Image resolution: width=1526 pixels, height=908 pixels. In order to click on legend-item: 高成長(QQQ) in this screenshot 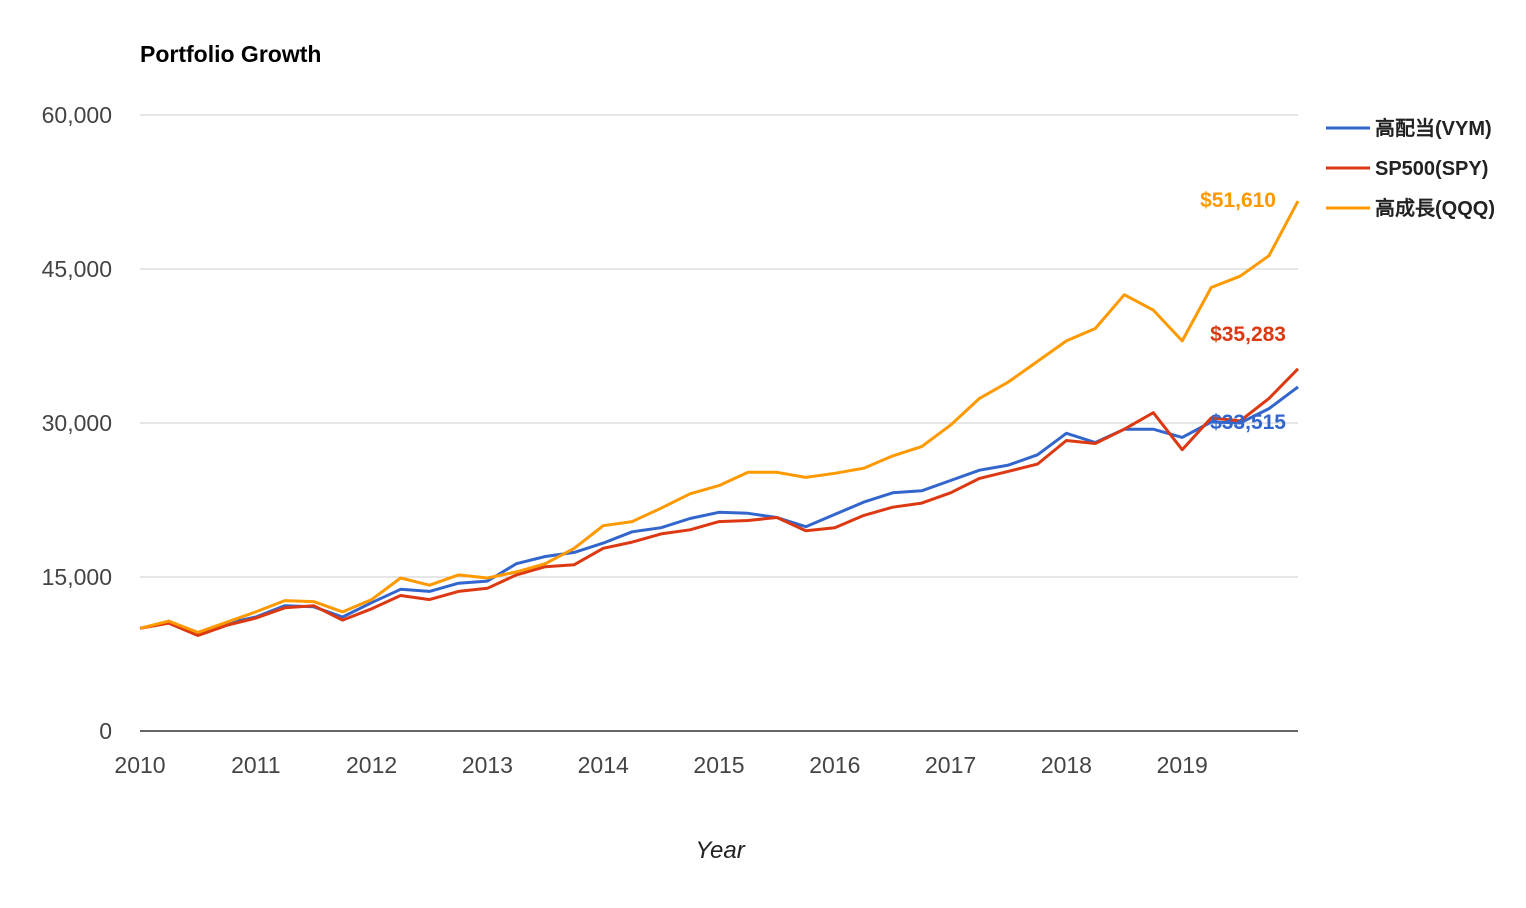, I will do `click(1410, 208)`.